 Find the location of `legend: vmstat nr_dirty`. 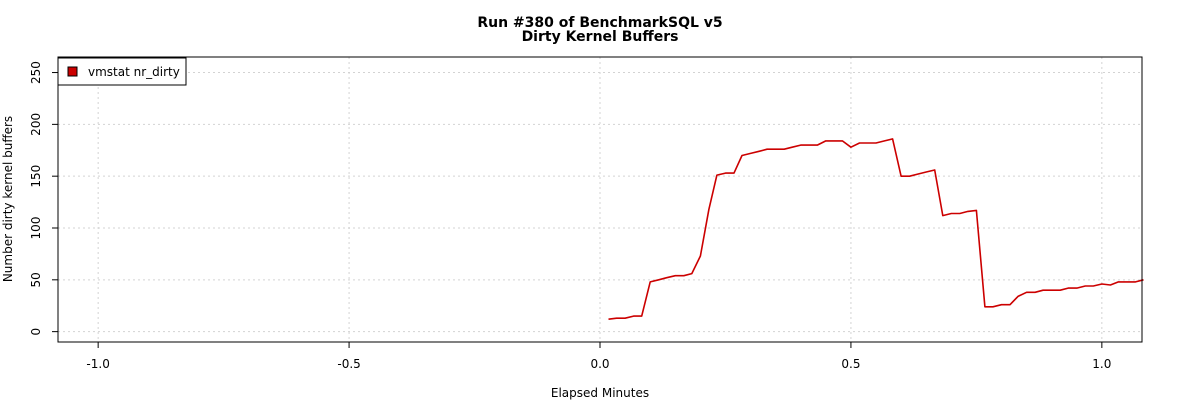

legend: vmstat nr_dirty is located at coordinates (122, 71).